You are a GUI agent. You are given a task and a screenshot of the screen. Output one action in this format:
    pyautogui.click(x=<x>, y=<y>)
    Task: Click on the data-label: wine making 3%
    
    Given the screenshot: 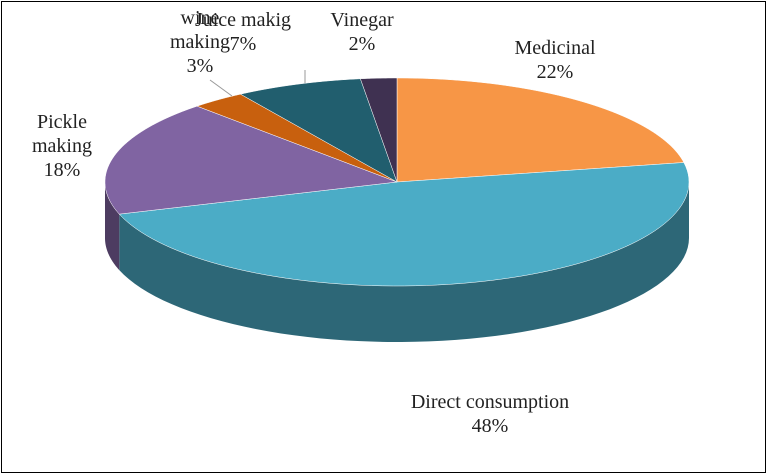 What is the action you would take?
    pyautogui.click(x=200, y=42)
    